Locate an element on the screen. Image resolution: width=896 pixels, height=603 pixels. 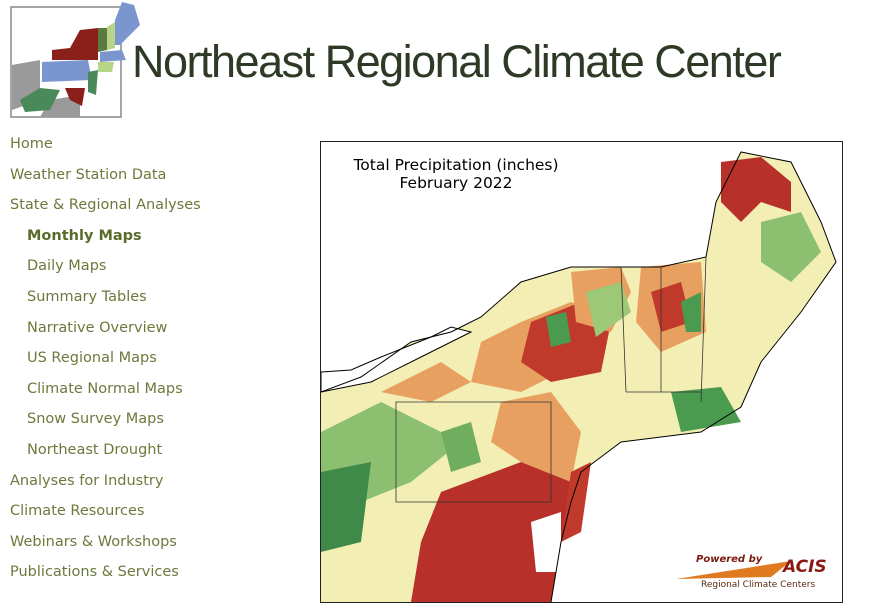
nav-item-snow-survey-maps: Snow Survey Maps is located at coordinates (95, 419).